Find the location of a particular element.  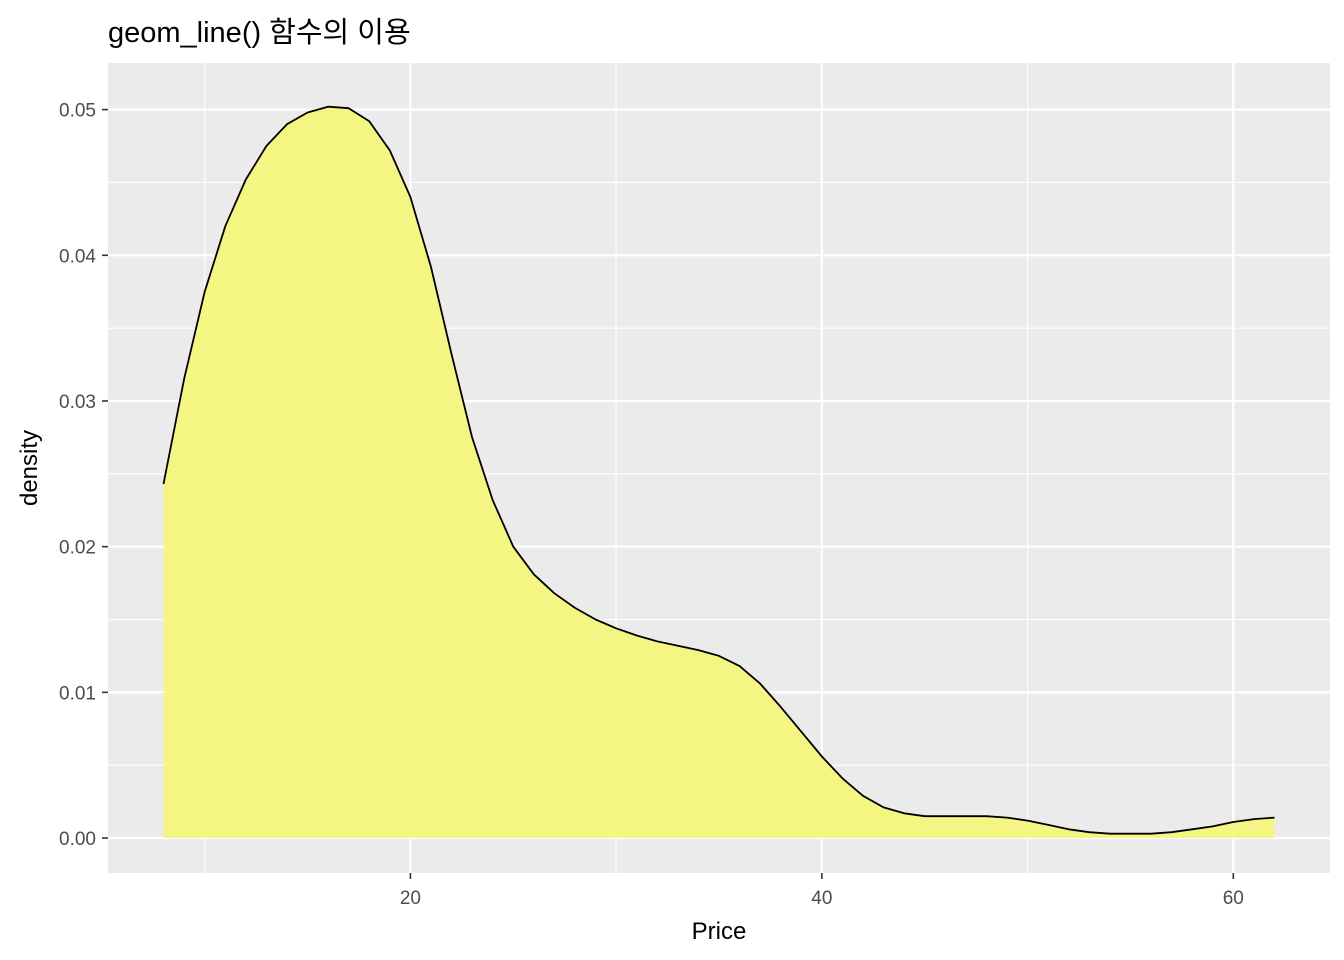

y-tick-label: 0.01 is located at coordinates (77, 693).